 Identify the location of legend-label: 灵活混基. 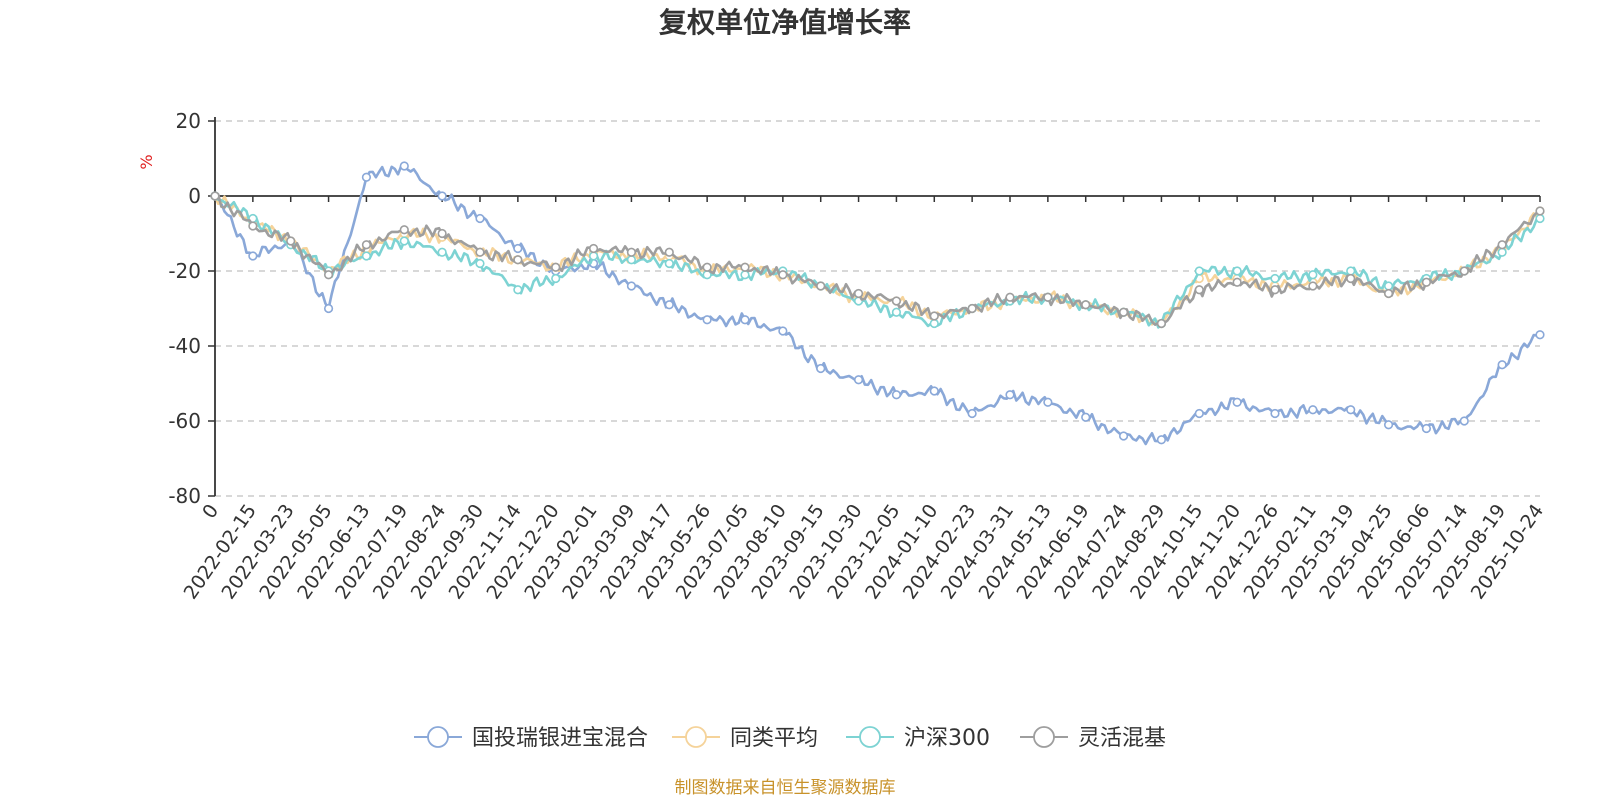
(1122, 738).